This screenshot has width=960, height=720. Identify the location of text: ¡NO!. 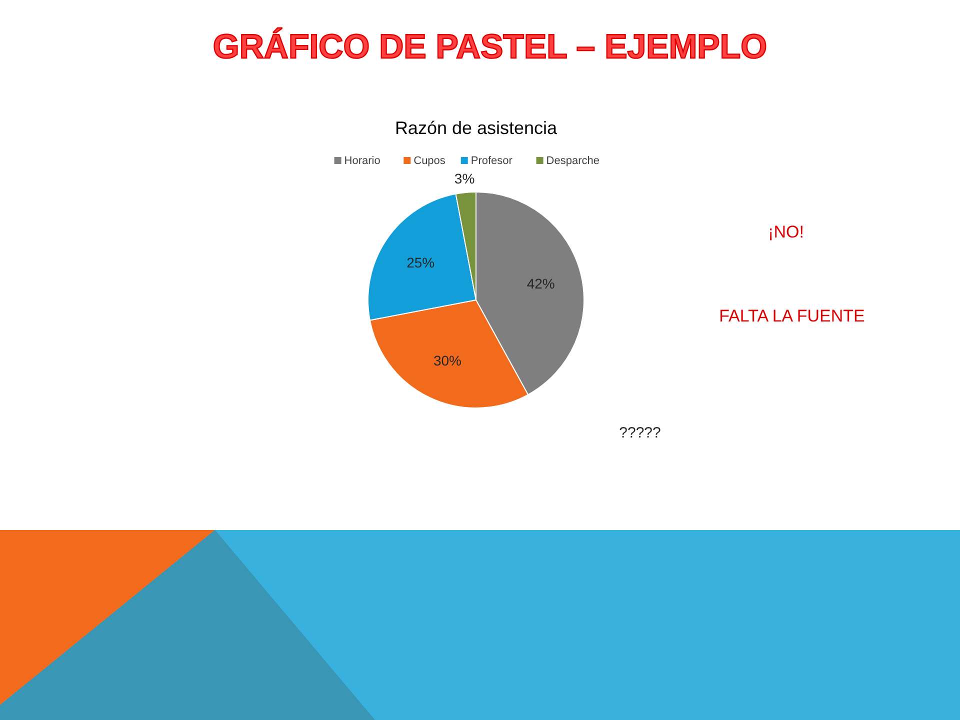
(786, 232).